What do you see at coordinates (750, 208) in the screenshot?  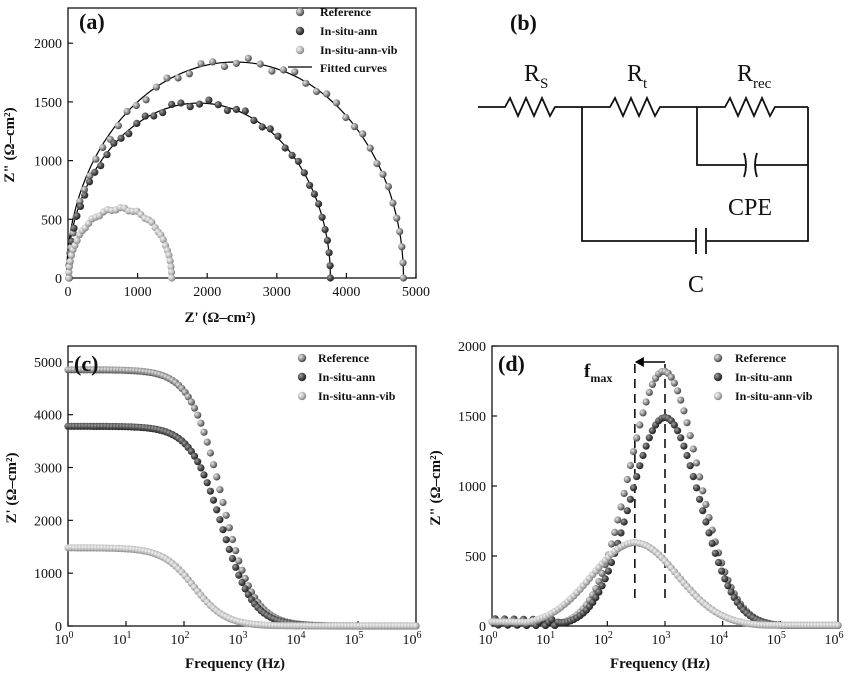 I see `label-cpe: CPE` at bounding box center [750, 208].